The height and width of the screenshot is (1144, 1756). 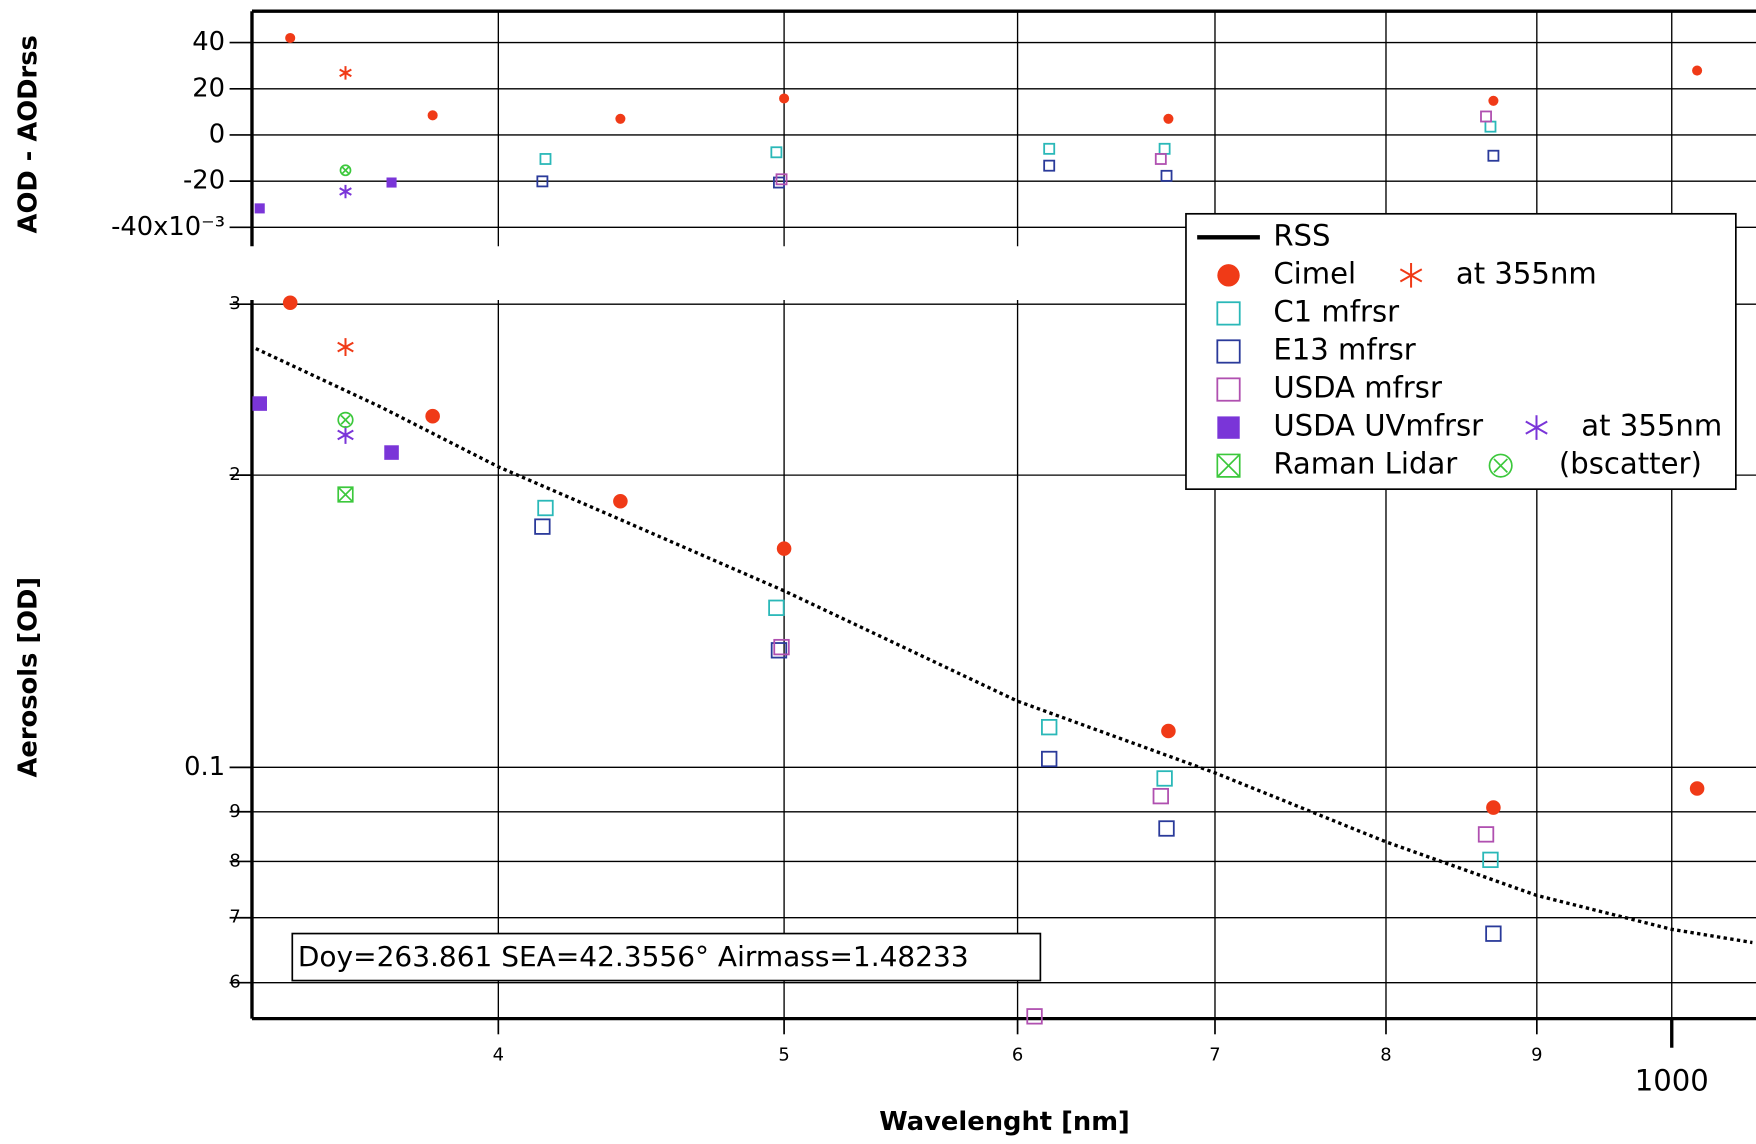 What do you see at coordinates (1378, 426) in the screenshot?
I see `legend-label: USDA UVmfrsr` at bounding box center [1378, 426].